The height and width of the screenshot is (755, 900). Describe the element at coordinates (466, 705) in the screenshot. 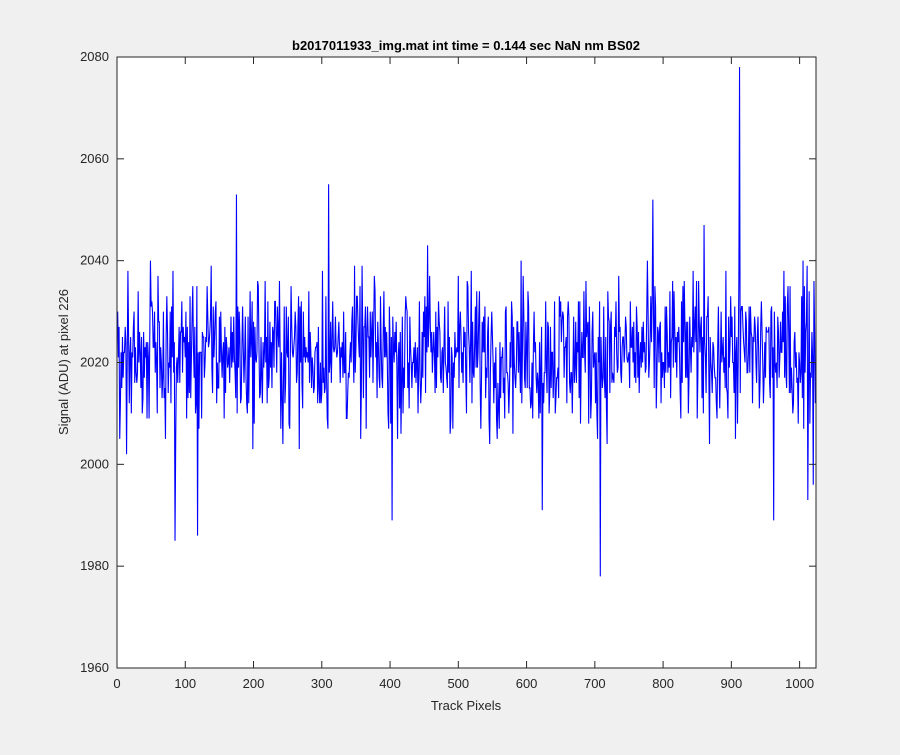

I see `x-axis-label: Track Pixels` at that location.